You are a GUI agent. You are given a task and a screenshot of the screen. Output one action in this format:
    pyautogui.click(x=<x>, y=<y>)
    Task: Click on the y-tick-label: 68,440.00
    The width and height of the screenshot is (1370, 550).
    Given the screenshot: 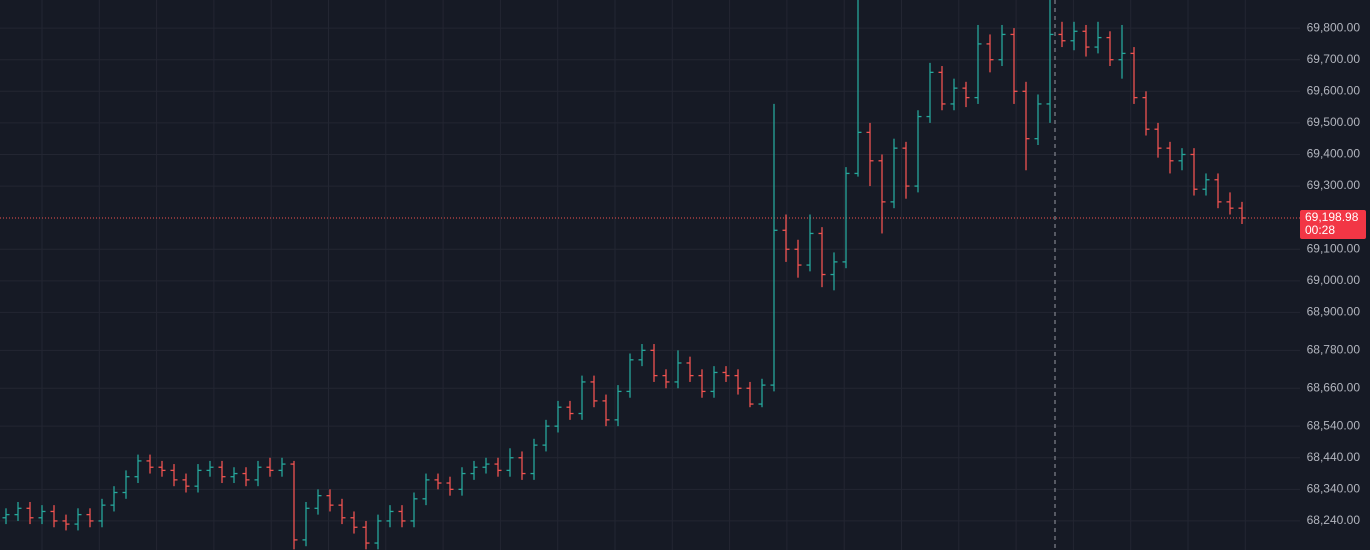 What is the action you would take?
    pyautogui.click(x=1334, y=457)
    